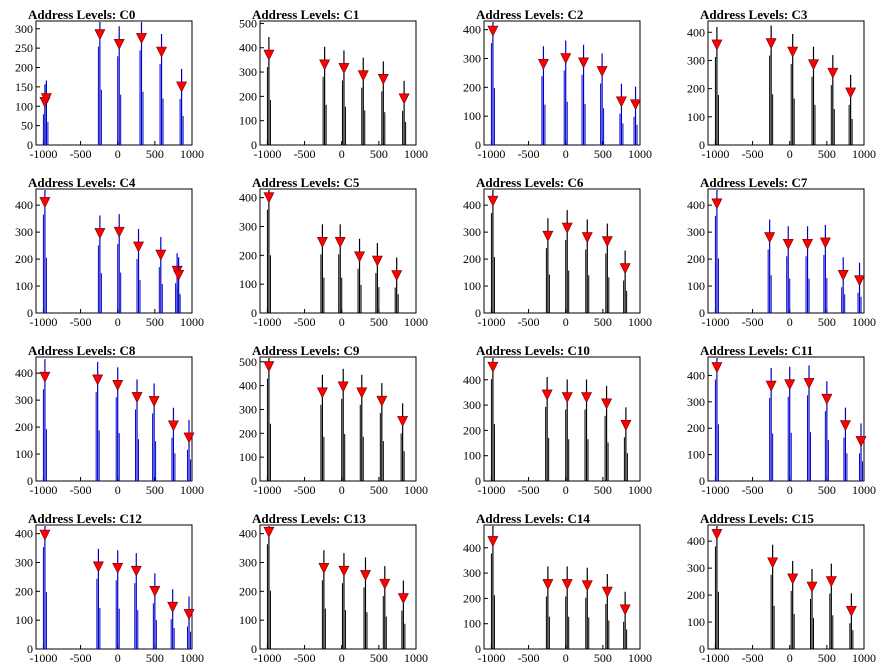  What do you see at coordinates (333, 426) in the screenshot?
I see `chart-svg: 0 100 200 300 400 500 -1000 -500 0 500 1000` at bounding box center [333, 426].